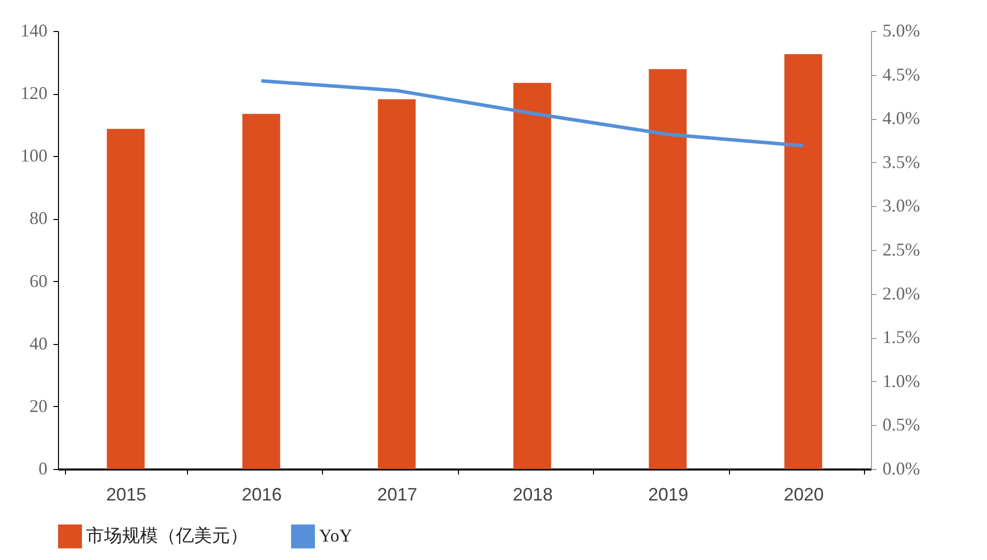  Describe the element at coordinates (901, 118) in the screenshot. I see `y2-tick-label: 4.0%` at that location.